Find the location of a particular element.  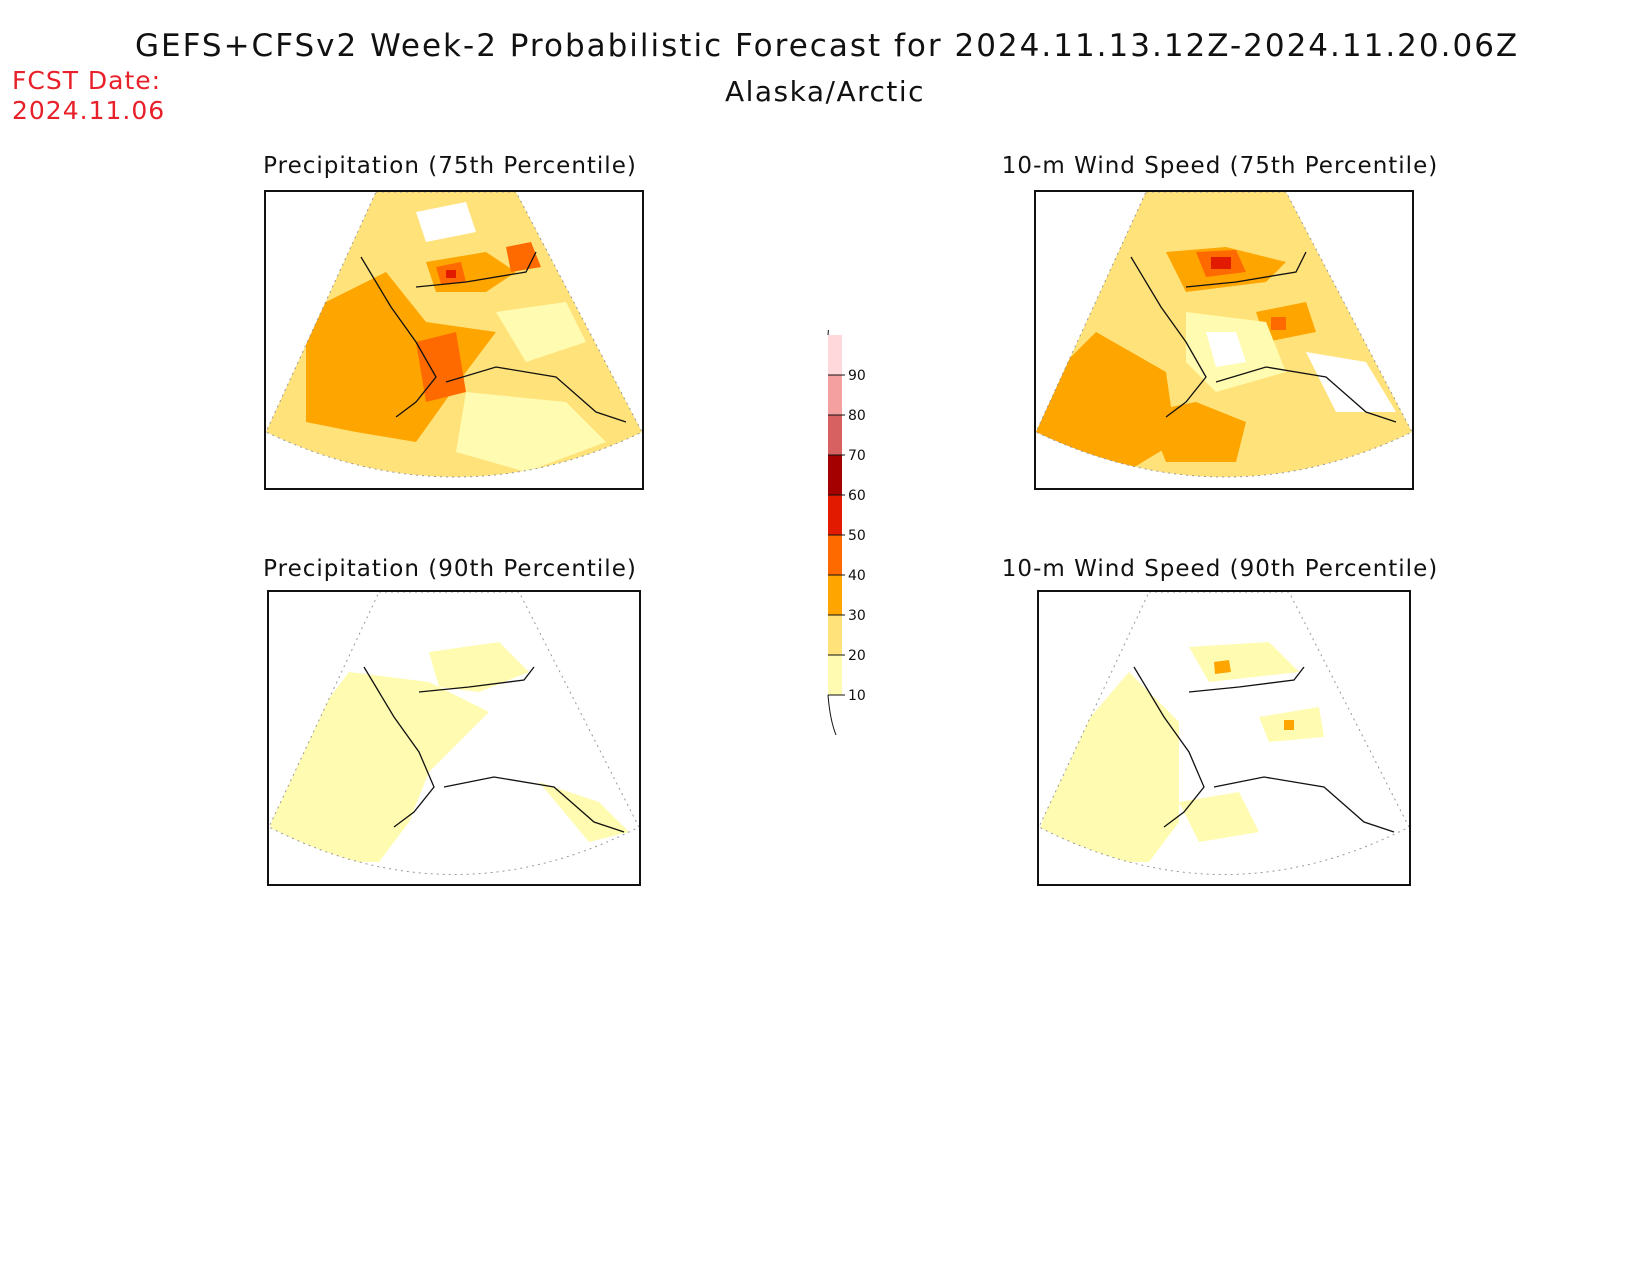

colorbar-top-arrow is located at coordinates (832, 315).